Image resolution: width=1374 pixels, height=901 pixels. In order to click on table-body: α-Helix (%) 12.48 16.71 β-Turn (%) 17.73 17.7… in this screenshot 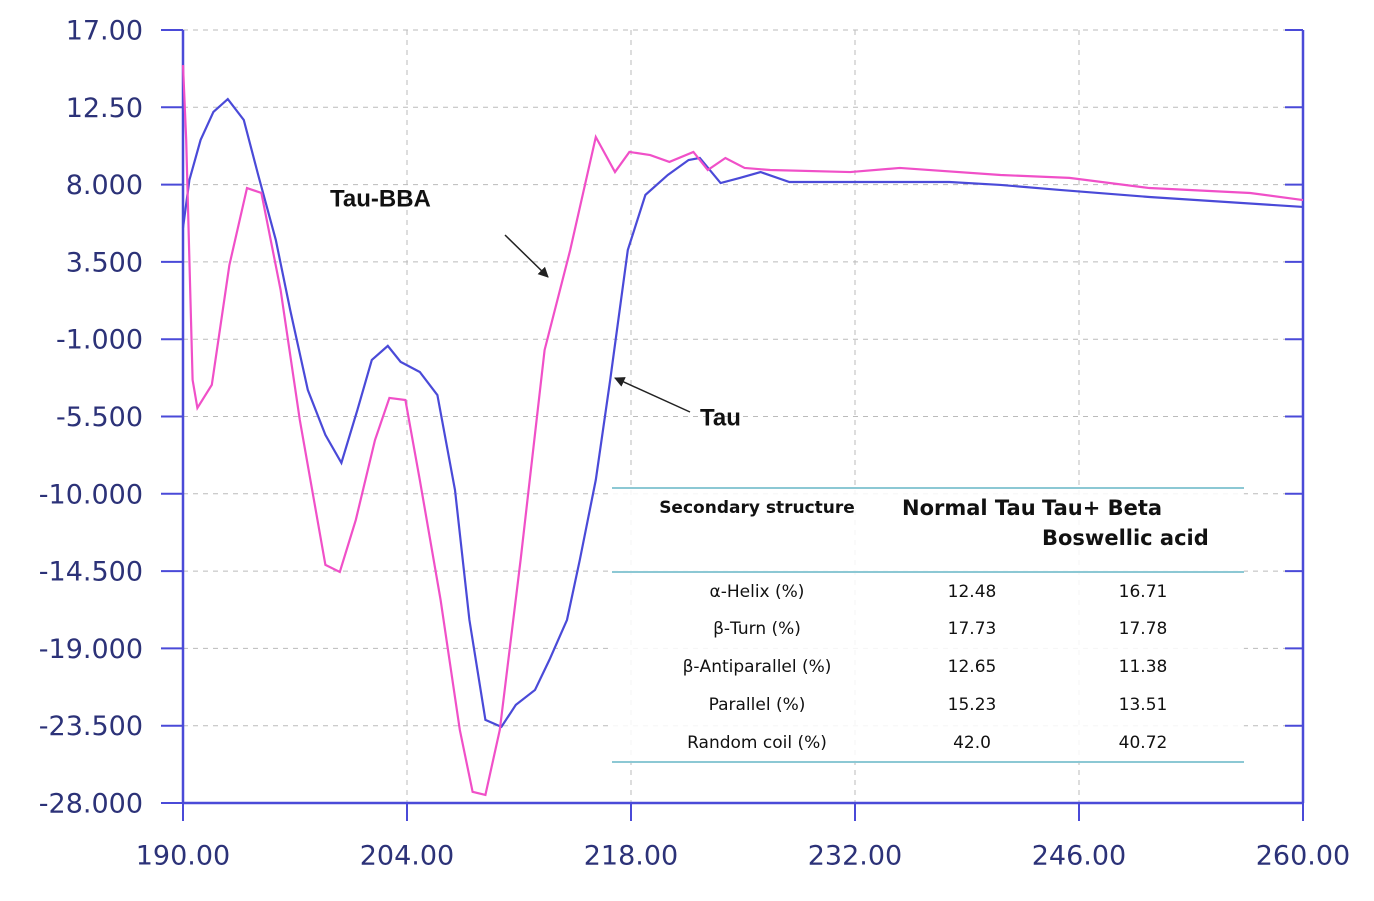, I will do `click(928, 667)`.